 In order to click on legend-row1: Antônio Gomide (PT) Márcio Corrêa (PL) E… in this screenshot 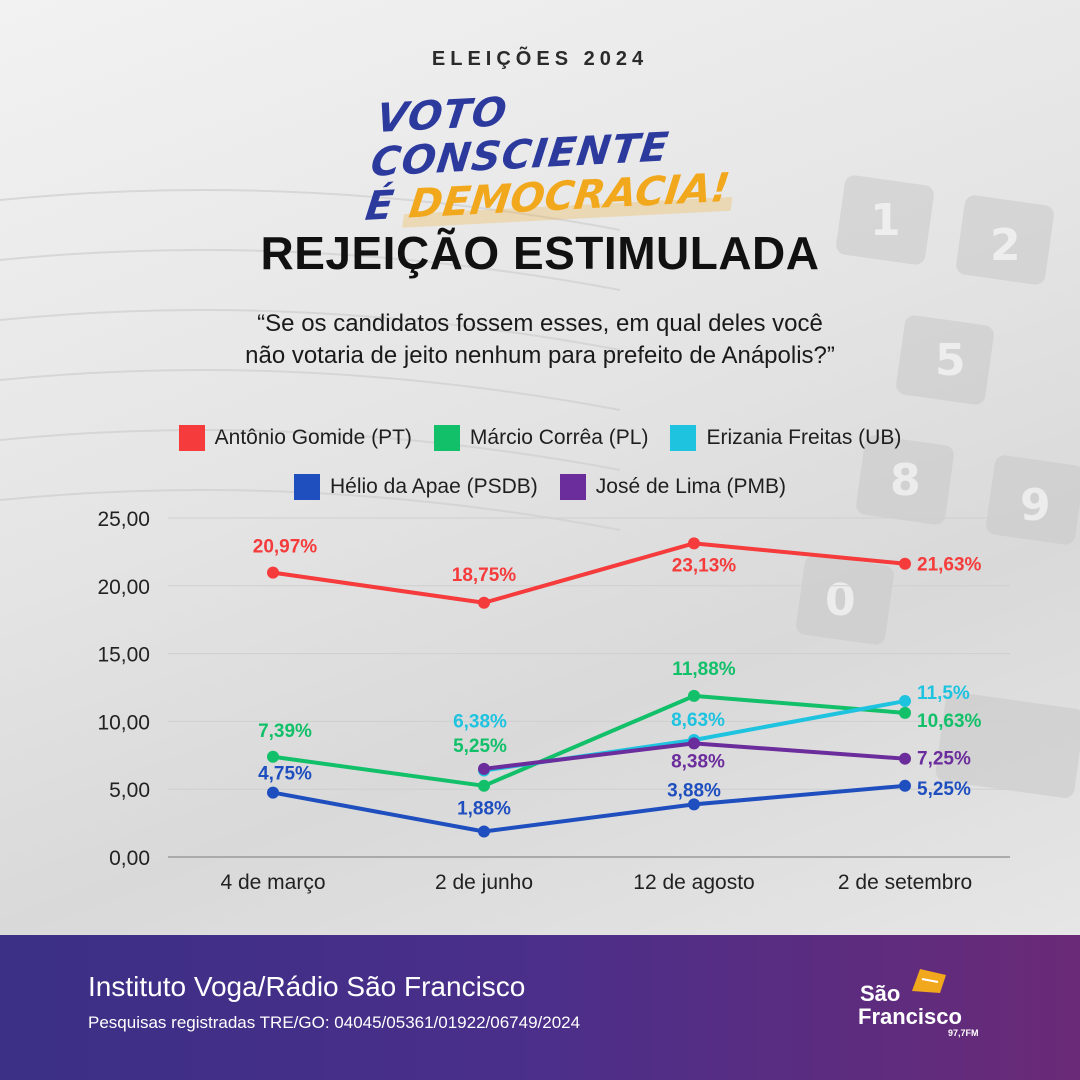, I will do `click(540, 438)`.